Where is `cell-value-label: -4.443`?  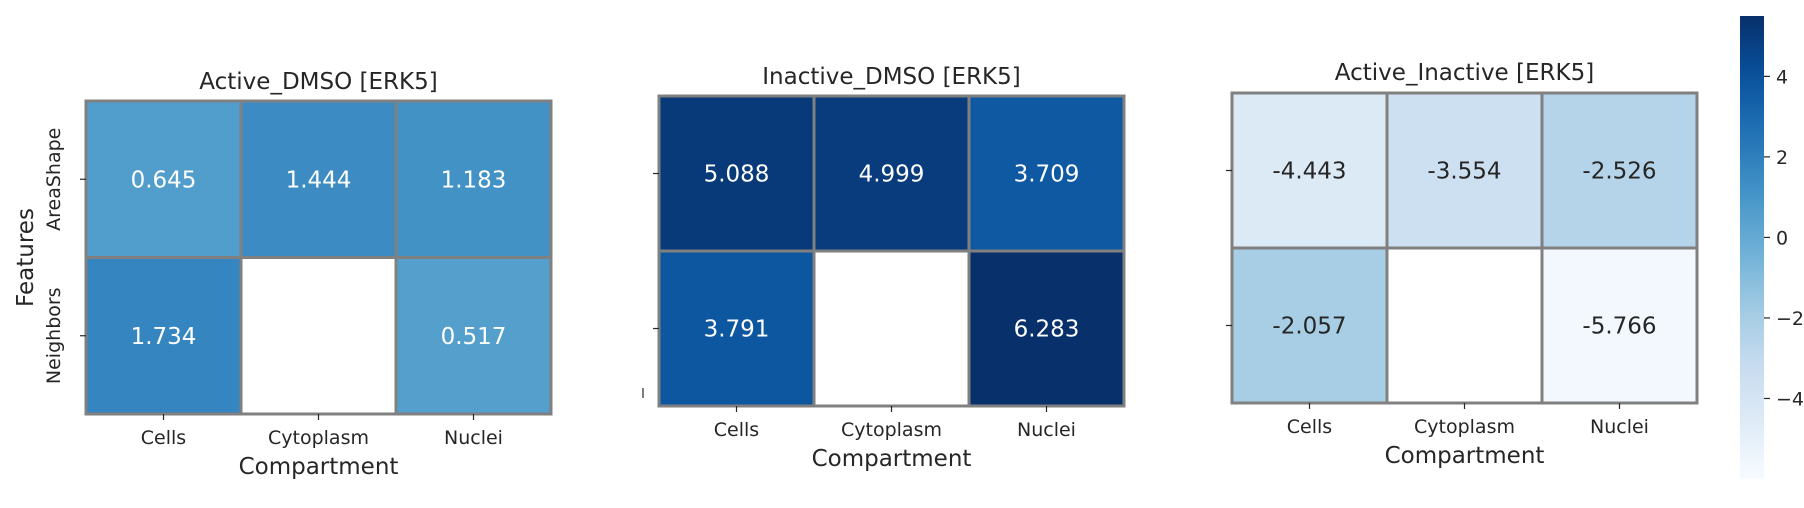
cell-value-label: -4.443 is located at coordinates (1309, 172).